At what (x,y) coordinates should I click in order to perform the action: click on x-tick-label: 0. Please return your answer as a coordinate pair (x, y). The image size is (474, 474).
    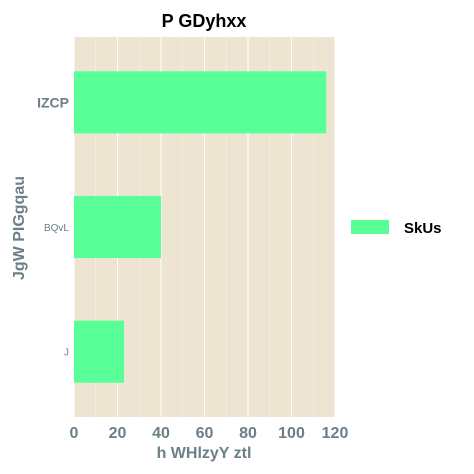
    Looking at the image, I should click on (74, 433).